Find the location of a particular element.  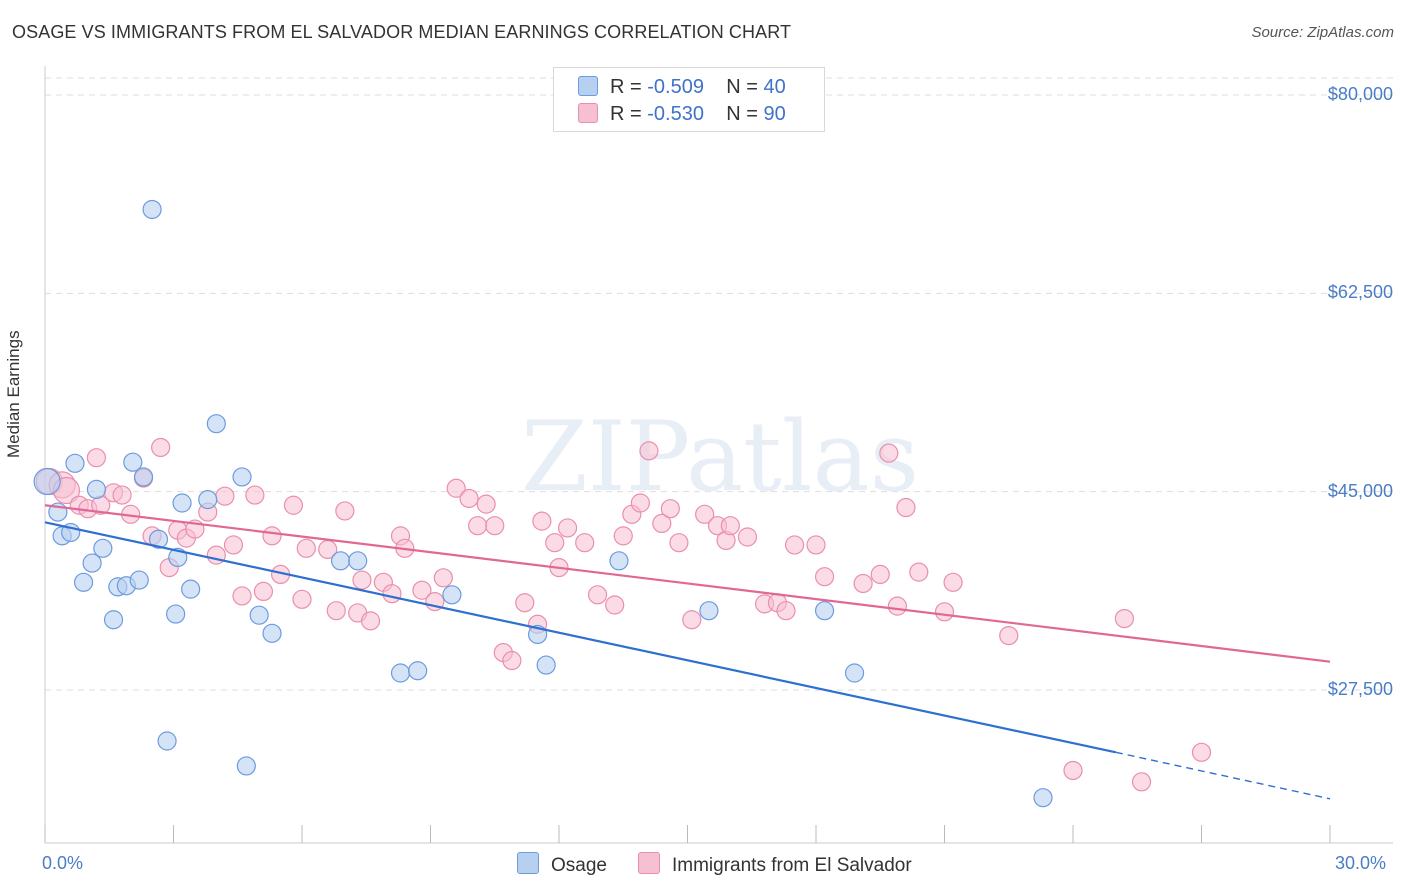

watermark: ZIPatlas is located at coordinates (720, 457).